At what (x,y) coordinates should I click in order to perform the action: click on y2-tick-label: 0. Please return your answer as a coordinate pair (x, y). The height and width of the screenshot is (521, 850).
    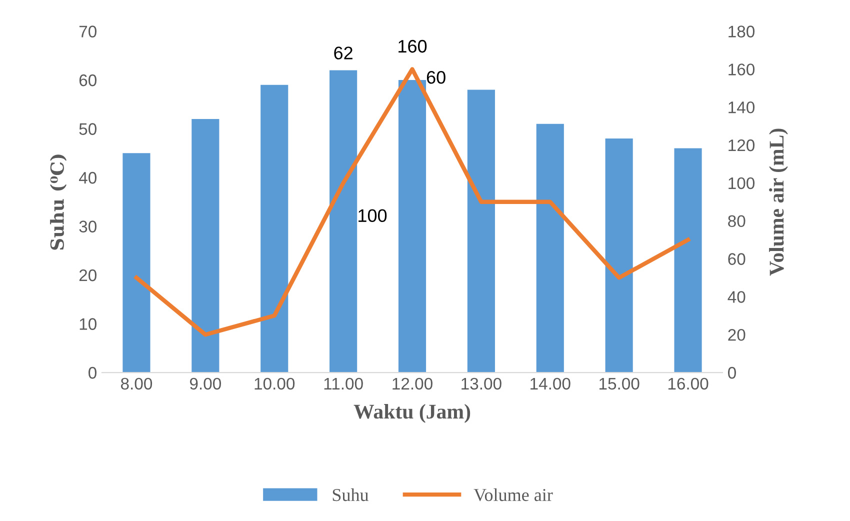
    Looking at the image, I should click on (732, 372).